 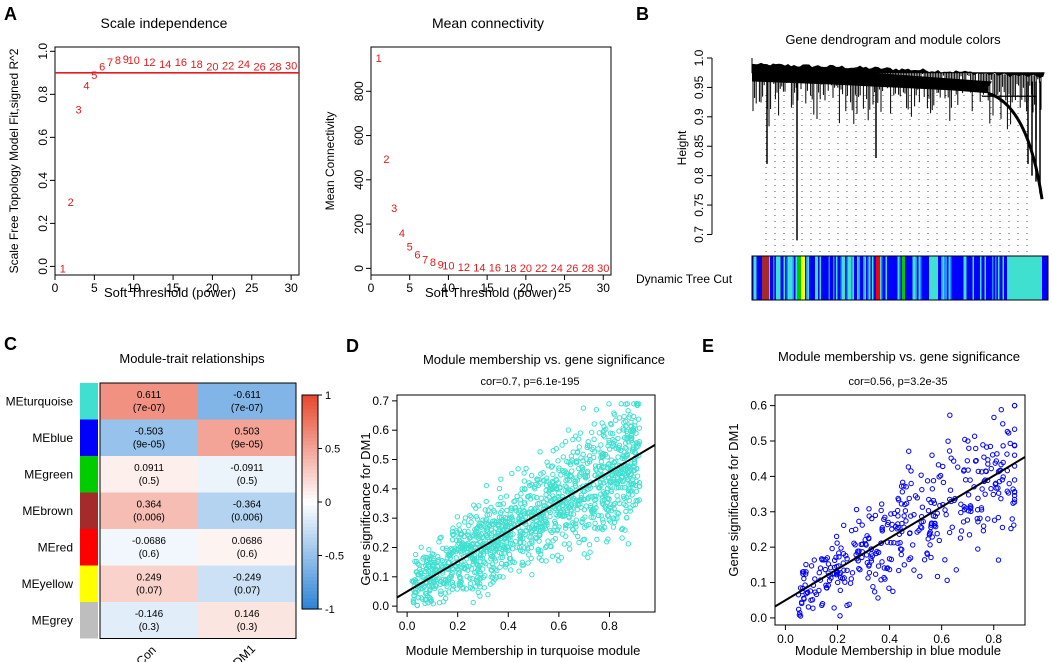 I want to click on x-tick-label: 0.8, so click(x=993, y=639).